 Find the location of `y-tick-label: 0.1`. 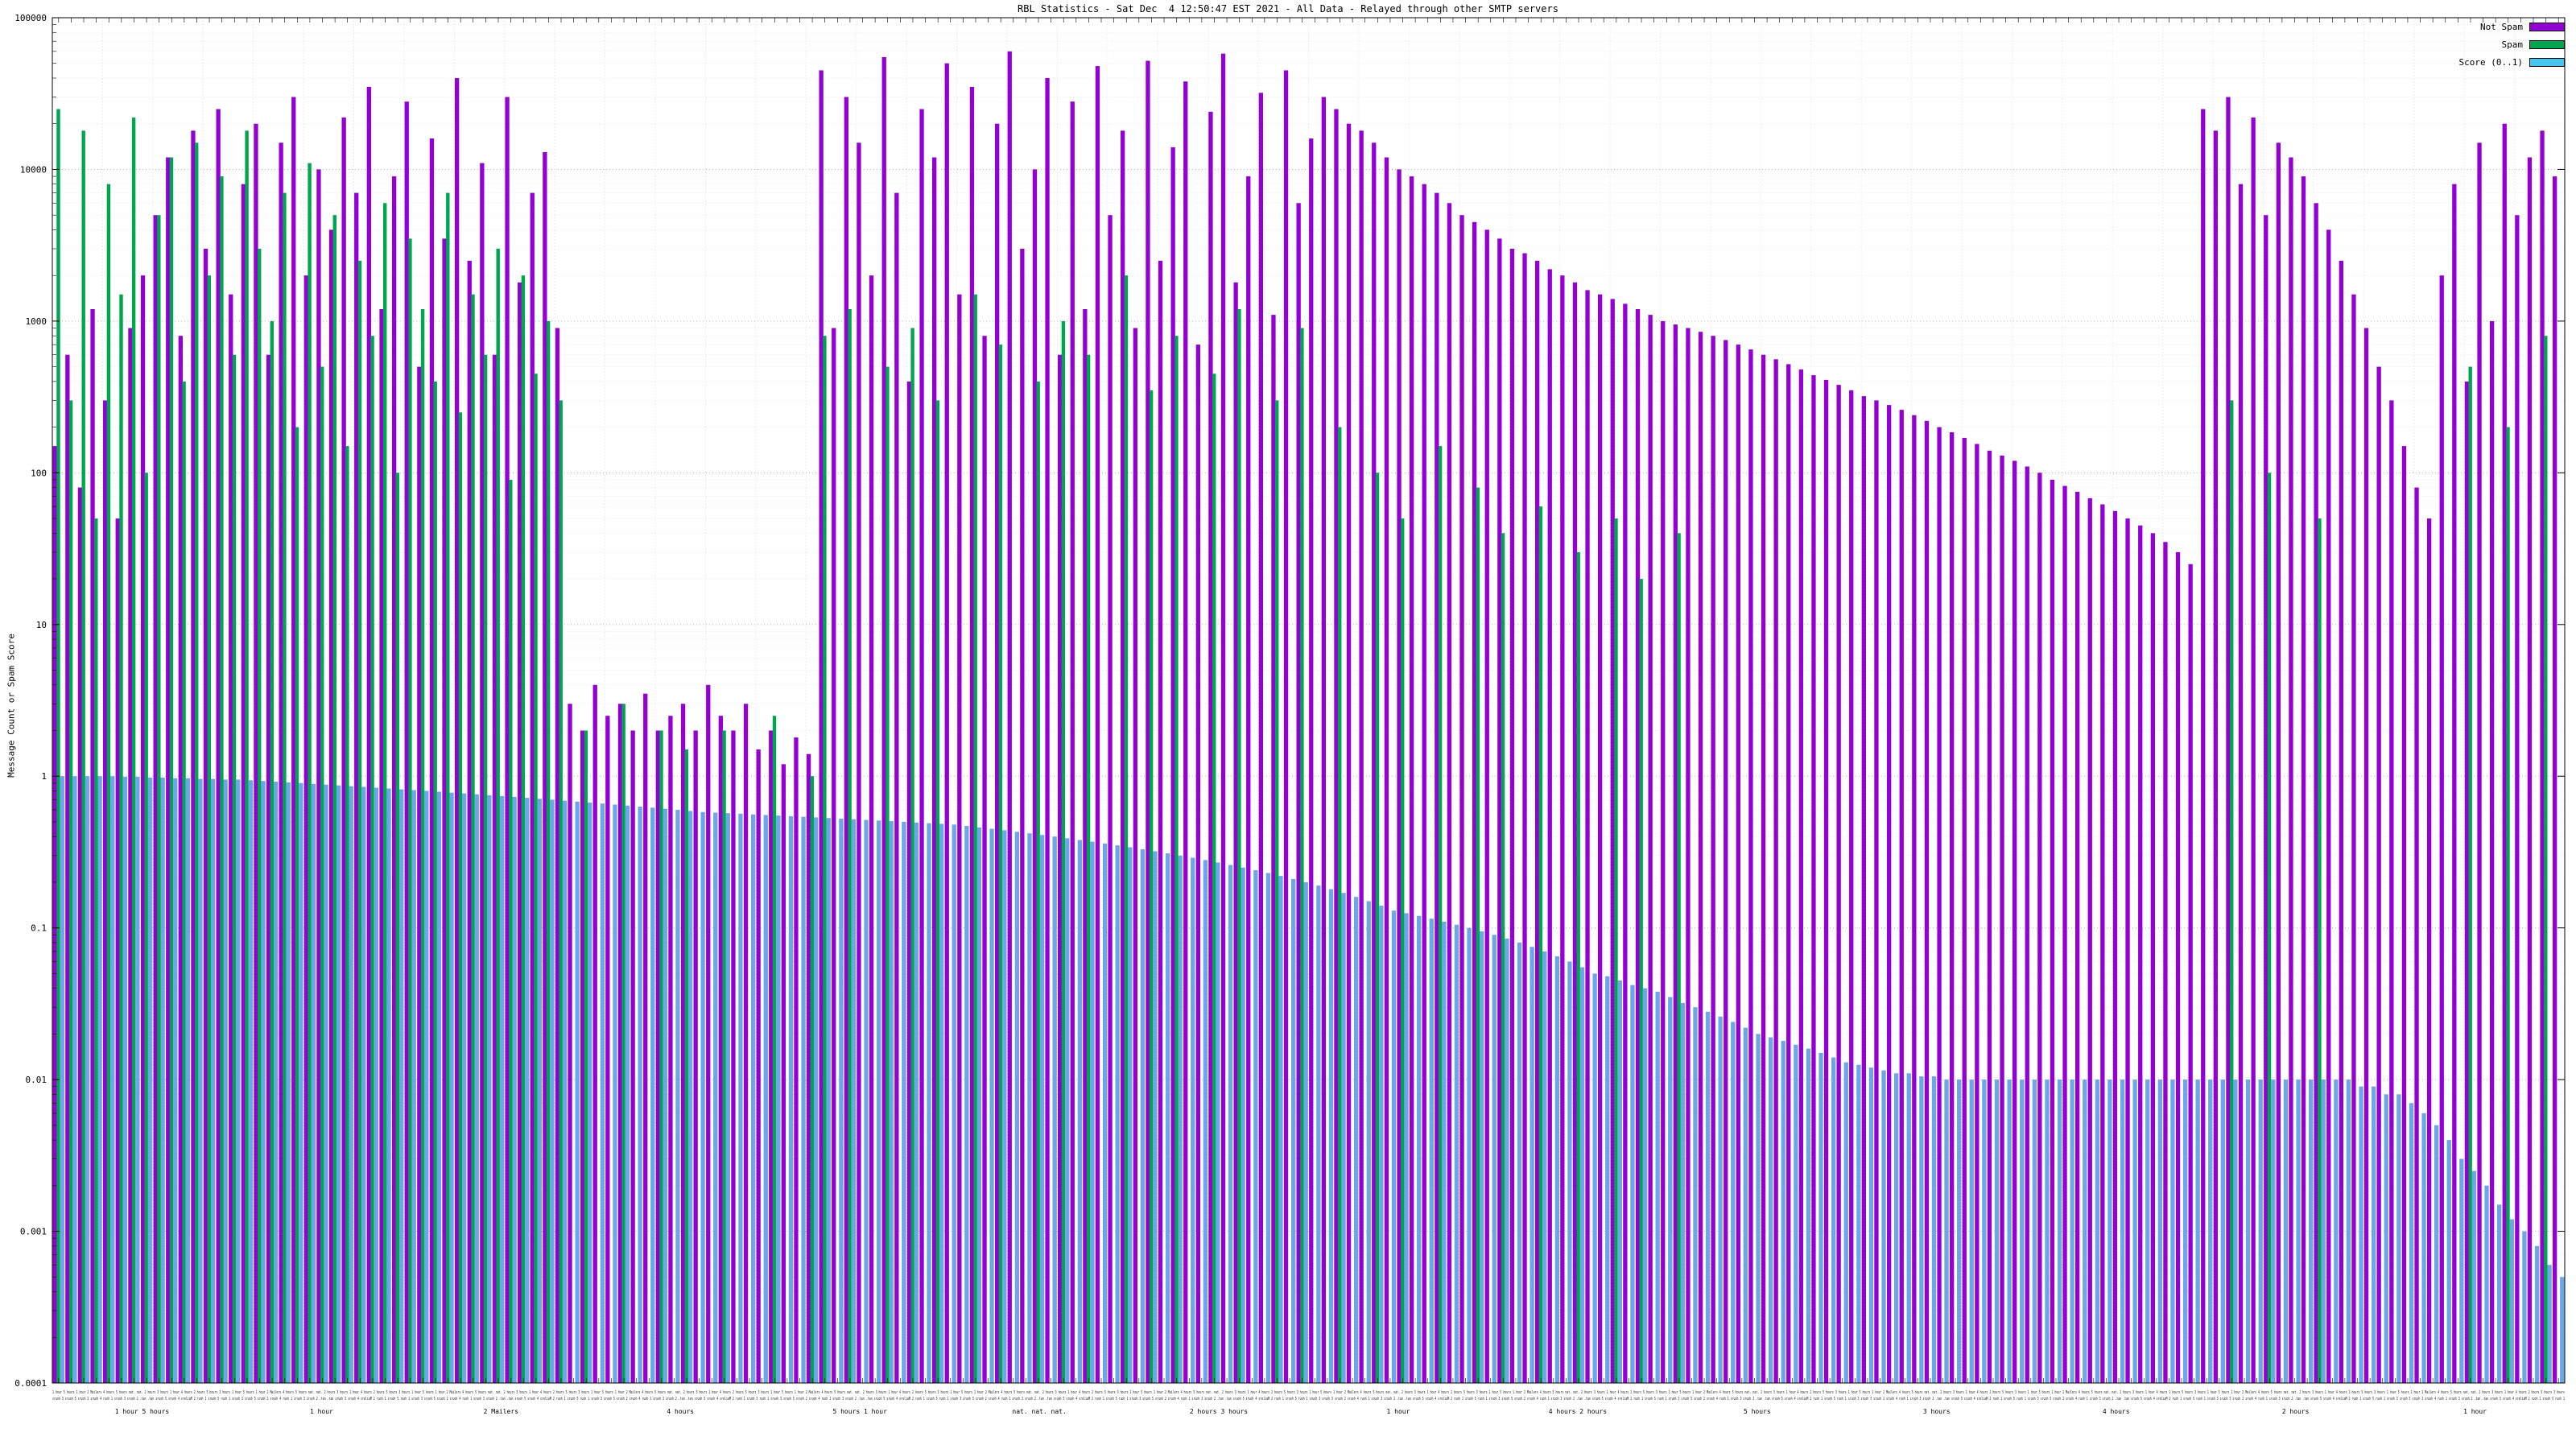

y-tick-label: 0.1 is located at coordinates (39, 928).